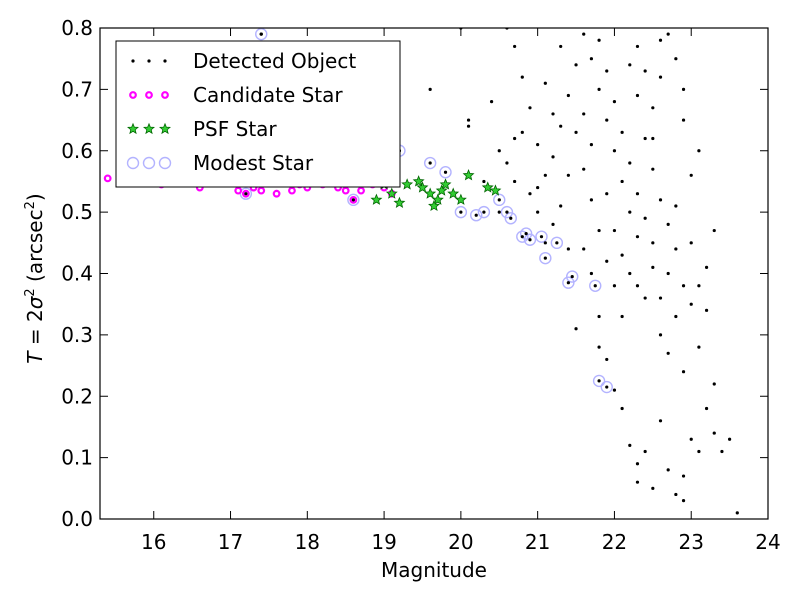  I want to click on x-tick-label: 23, so click(690, 542).